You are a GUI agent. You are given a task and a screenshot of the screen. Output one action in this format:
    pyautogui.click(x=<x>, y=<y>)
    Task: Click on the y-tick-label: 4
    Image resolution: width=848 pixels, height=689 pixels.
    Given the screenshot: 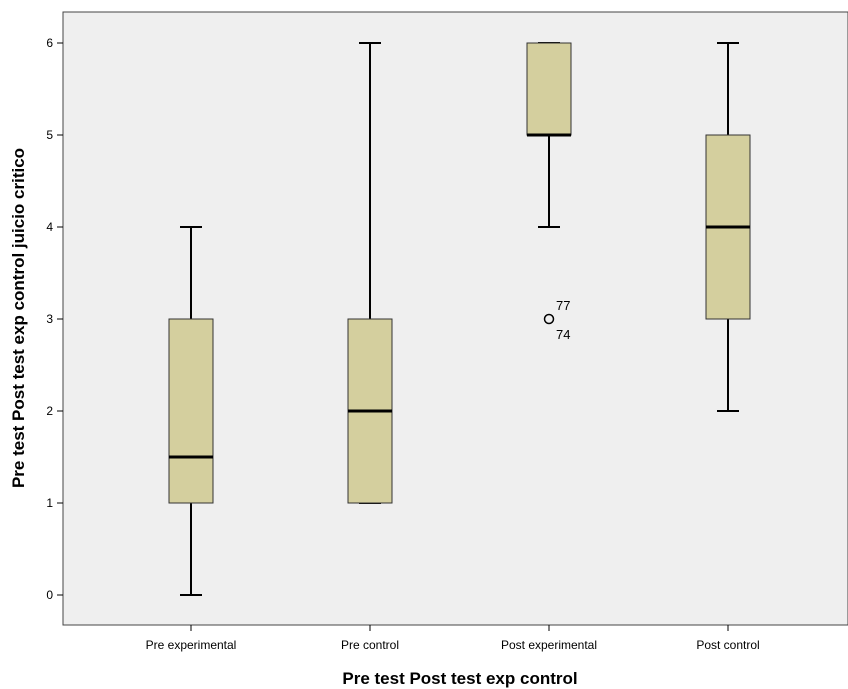 What is the action you would take?
    pyautogui.click(x=49, y=227)
    